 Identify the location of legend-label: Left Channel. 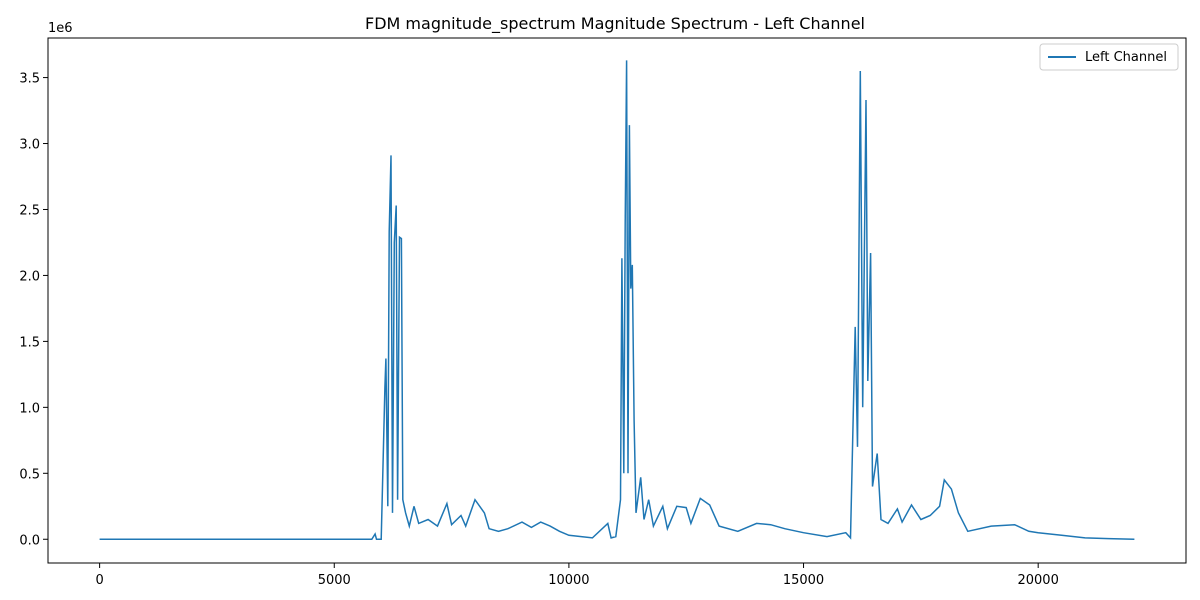
(1126, 57).